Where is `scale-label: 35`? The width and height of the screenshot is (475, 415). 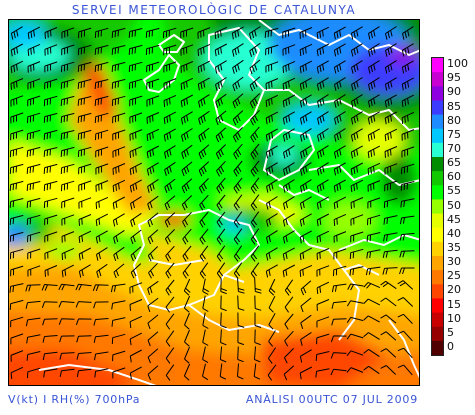
scale-label: 35 is located at coordinates (454, 247).